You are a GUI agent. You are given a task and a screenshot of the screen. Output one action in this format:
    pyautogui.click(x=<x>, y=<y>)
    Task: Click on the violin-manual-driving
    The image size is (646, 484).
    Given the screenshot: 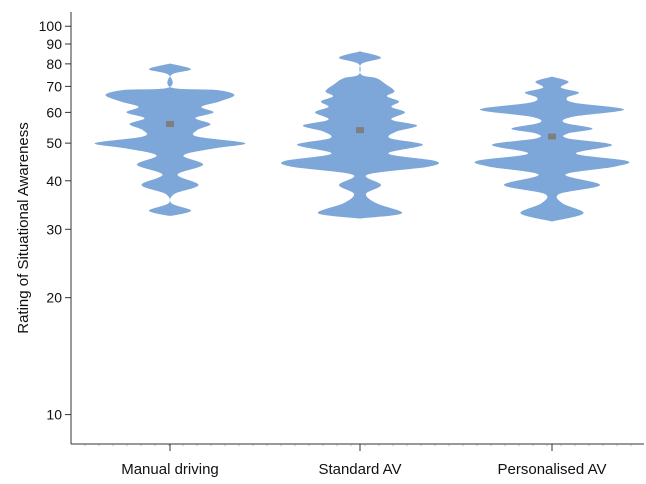 What is the action you would take?
    pyautogui.click(x=170, y=140)
    